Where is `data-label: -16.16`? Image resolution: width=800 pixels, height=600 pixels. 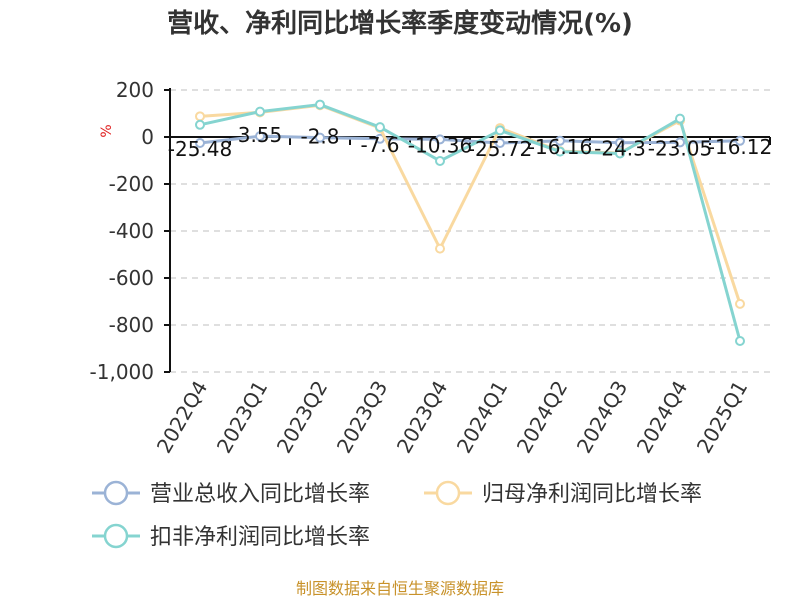 data-label: -16.16 is located at coordinates (560, 147).